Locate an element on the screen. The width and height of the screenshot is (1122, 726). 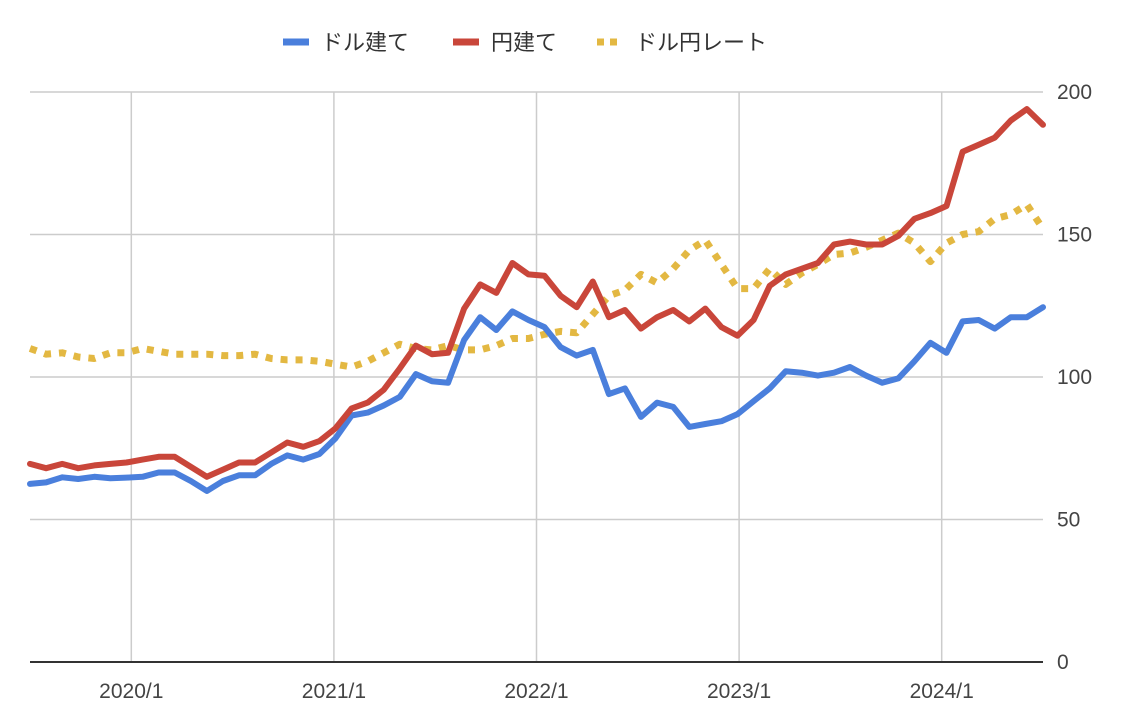
y-tick-label: 200 is located at coordinates (1074, 92).